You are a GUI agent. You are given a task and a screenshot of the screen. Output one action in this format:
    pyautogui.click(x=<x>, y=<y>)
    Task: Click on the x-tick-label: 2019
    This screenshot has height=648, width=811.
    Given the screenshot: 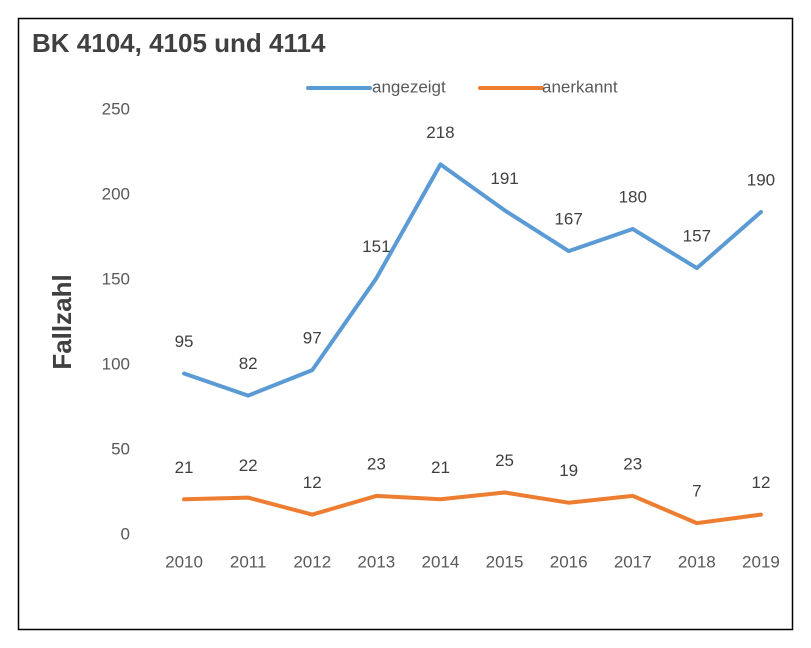 What is the action you would take?
    pyautogui.click(x=761, y=561)
    